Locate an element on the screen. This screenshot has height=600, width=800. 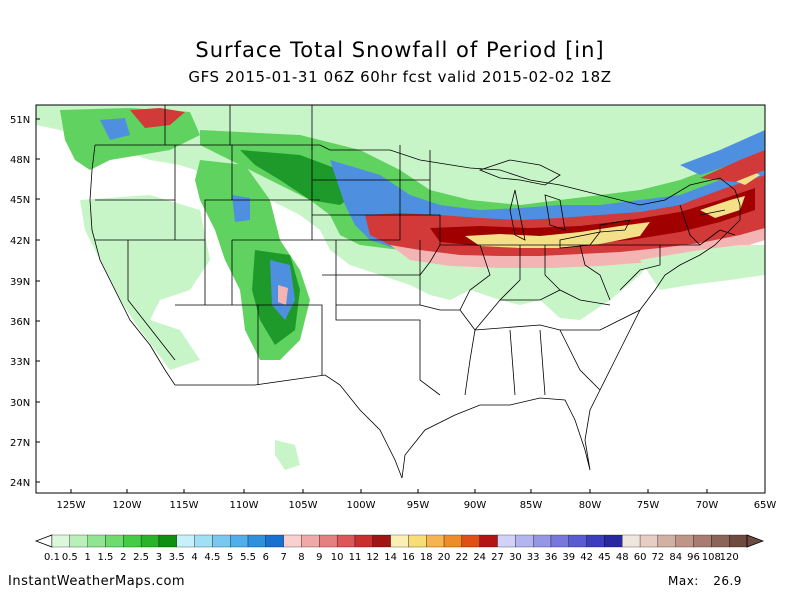
snow-area-blue-ne is located at coordinates (722, 152).